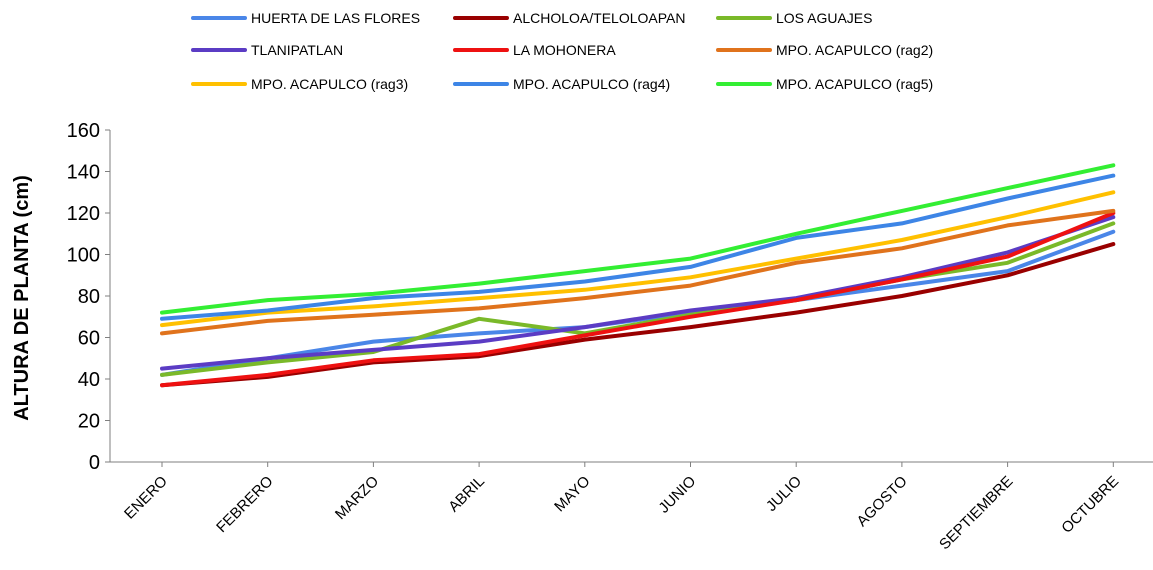 This screenshot has height=570, width=1153. I want to click on y-axis-label: ALTURA DE PLANTA (cm), so click(22, 298).